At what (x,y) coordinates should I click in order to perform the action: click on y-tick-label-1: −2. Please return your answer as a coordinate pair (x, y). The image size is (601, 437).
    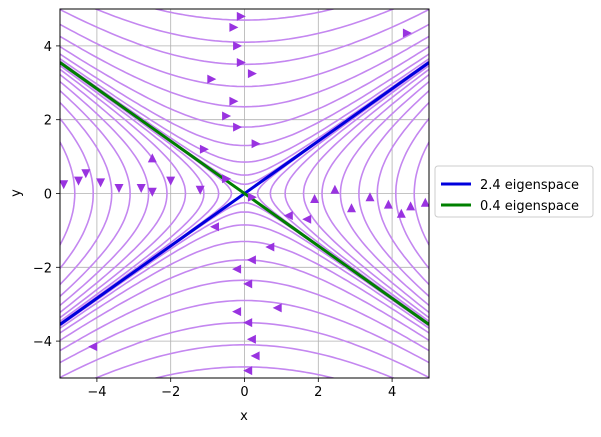
    Looking at the image, I should click on (42, 268).